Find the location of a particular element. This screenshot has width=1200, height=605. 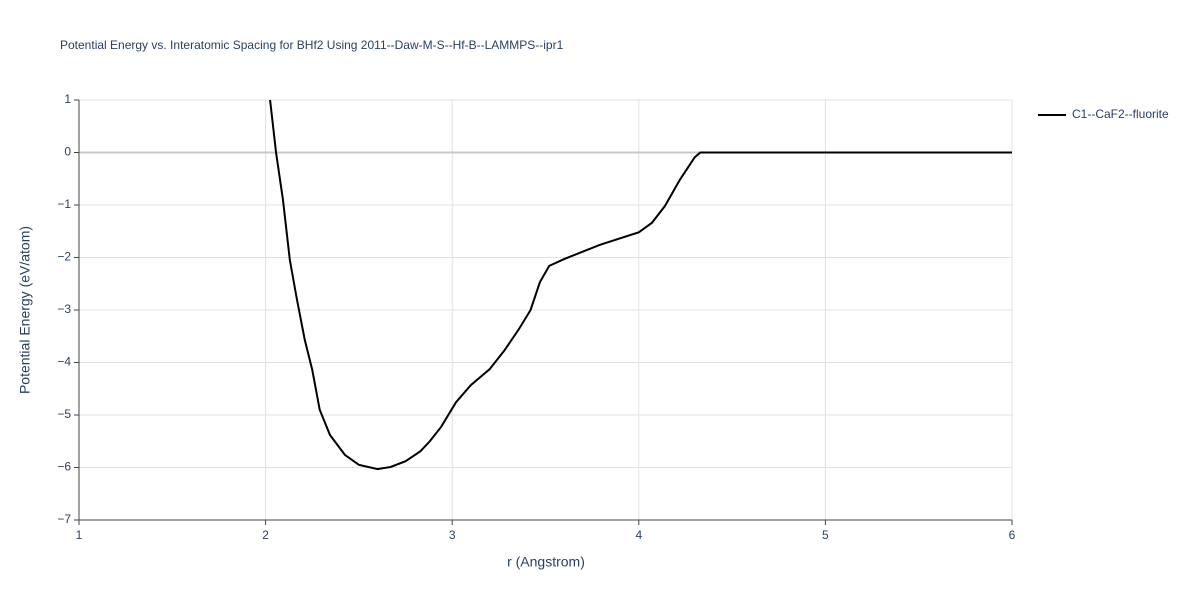

y-axis-title: Potential Energy (eV/atom) is located at coordinates (25, 310).